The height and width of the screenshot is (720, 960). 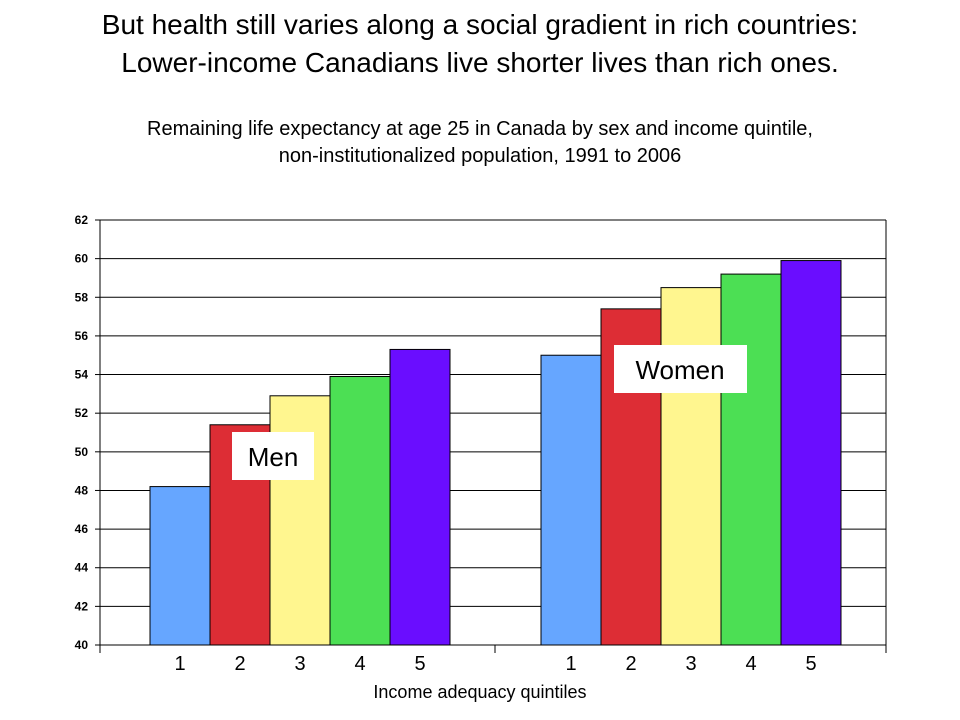 I want to click on y-tick-label: 42, so click(x=82, y=606).